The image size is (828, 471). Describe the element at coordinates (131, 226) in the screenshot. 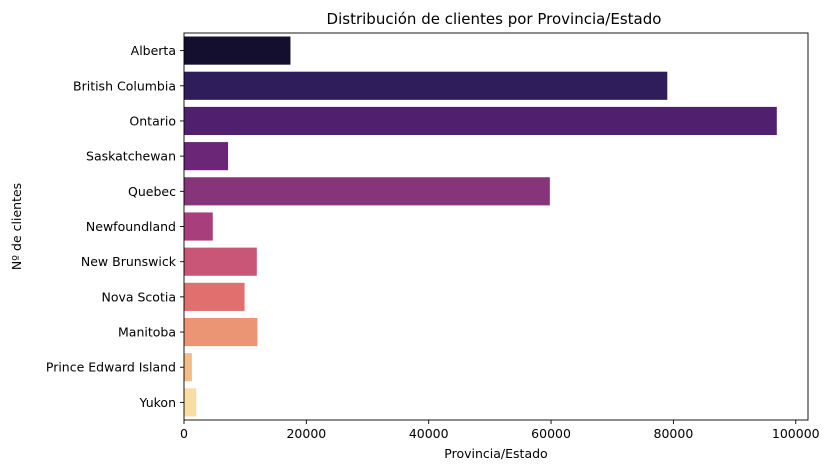

I see `y-tick-label: Newfoundland` at that location.